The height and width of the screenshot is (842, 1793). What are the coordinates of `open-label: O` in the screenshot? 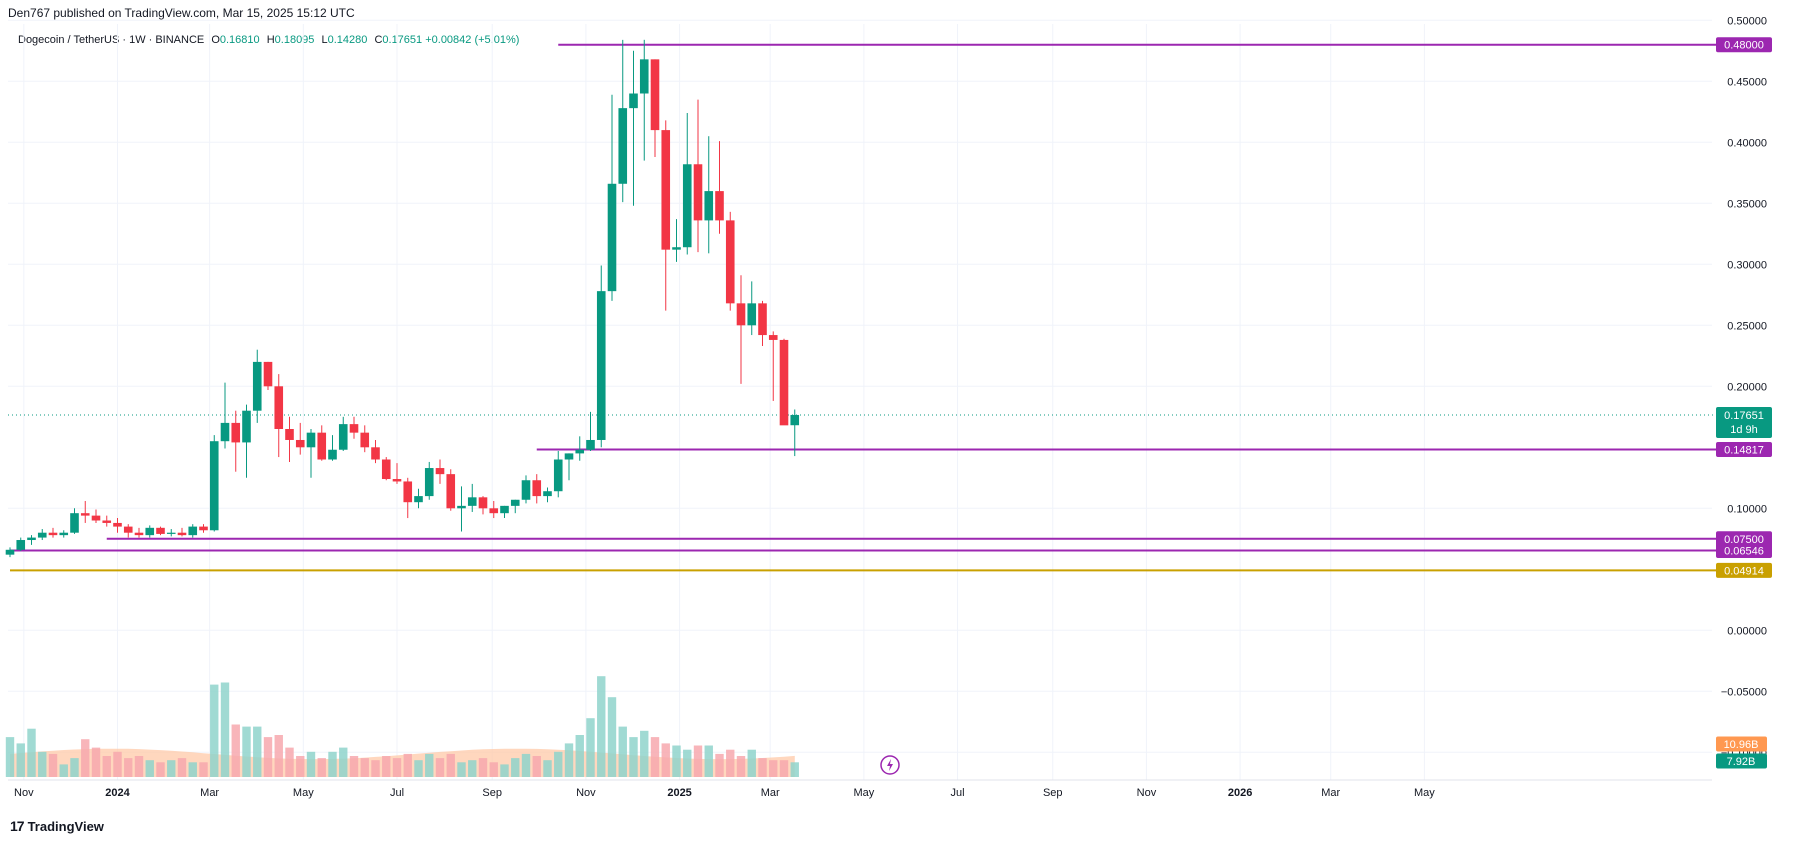 It's located at (215, 40).